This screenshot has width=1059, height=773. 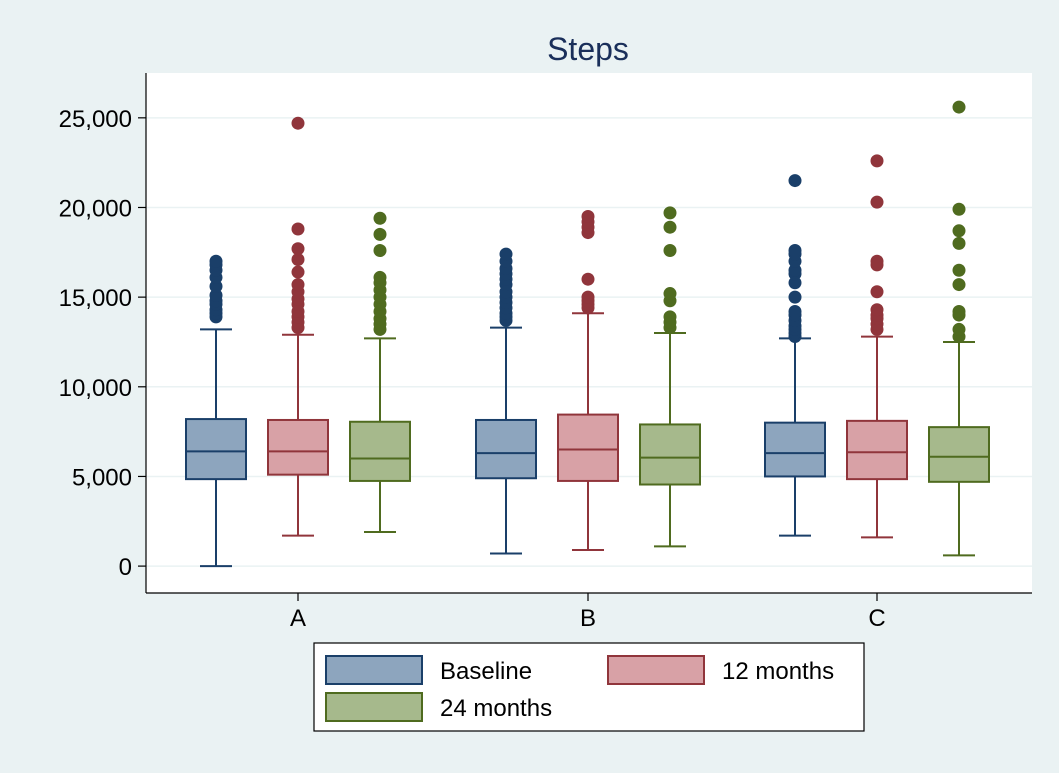 I want to click on x-tick-label: A, so click(x=298, y=618).